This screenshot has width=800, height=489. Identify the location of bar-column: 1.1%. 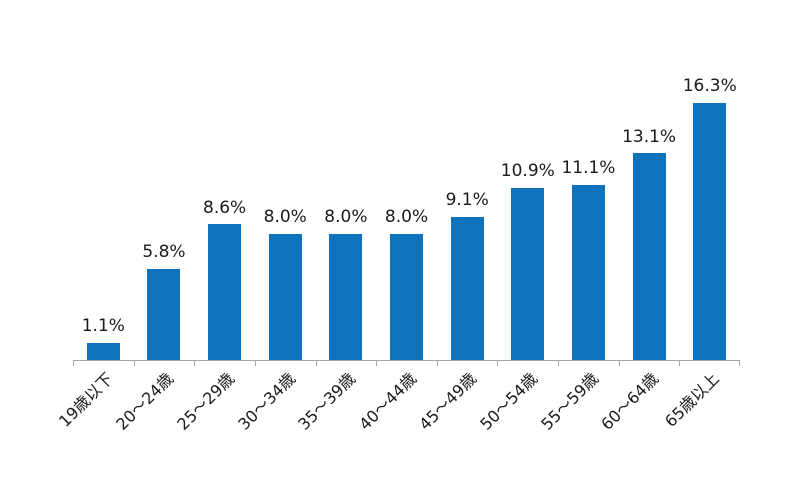
(103, 180).